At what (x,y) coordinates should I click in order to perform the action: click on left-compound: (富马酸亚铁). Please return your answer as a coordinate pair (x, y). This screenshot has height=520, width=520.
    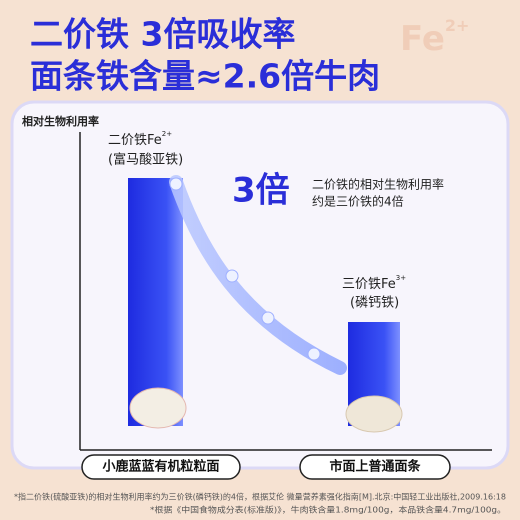
    Looking at the image, I should click on (145, 160).